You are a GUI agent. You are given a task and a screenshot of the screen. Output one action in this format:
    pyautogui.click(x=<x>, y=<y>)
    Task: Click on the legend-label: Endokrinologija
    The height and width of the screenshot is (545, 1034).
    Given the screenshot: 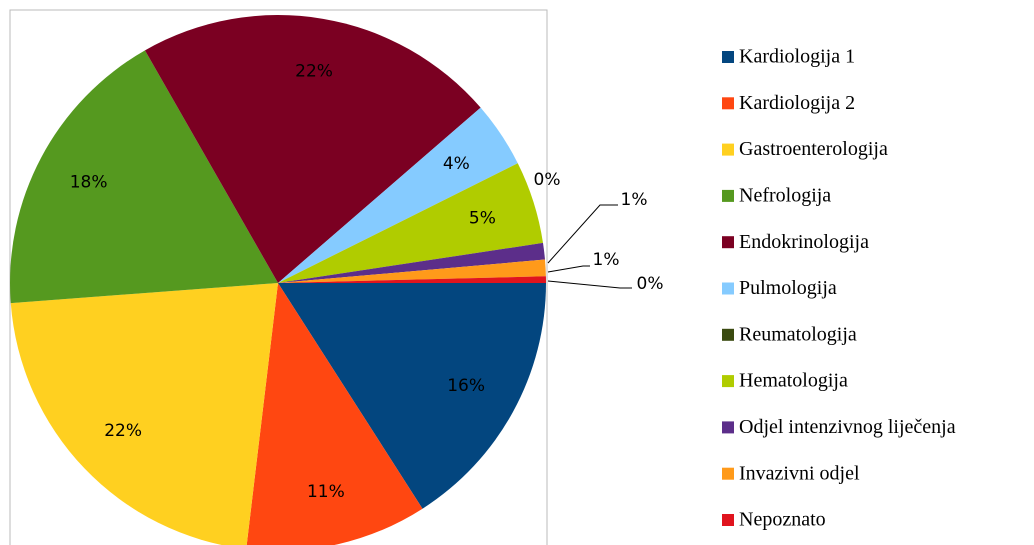 What is the action you would take?
    pyautogui.click(x=804, y=242)
    